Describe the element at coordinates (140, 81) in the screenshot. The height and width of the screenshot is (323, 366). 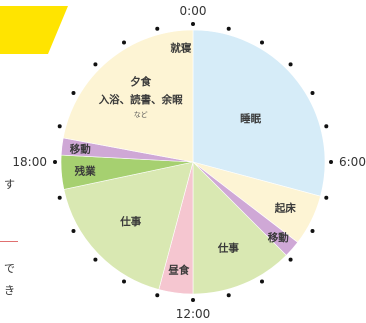
I see `segment-name-8: 夕食` at that location.